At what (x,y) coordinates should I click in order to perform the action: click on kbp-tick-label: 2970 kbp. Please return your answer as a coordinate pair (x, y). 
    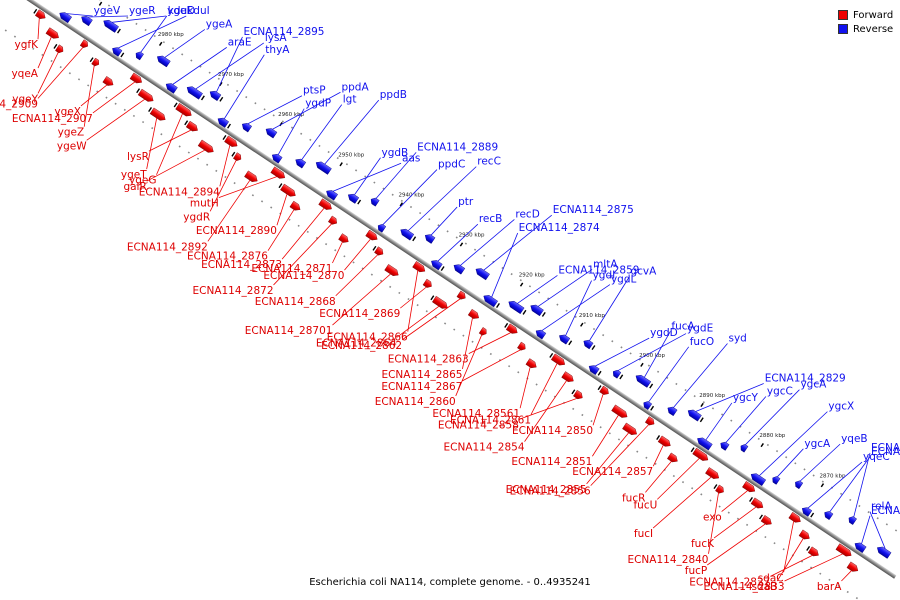
    Looking at the image, I should click on (231, 75).